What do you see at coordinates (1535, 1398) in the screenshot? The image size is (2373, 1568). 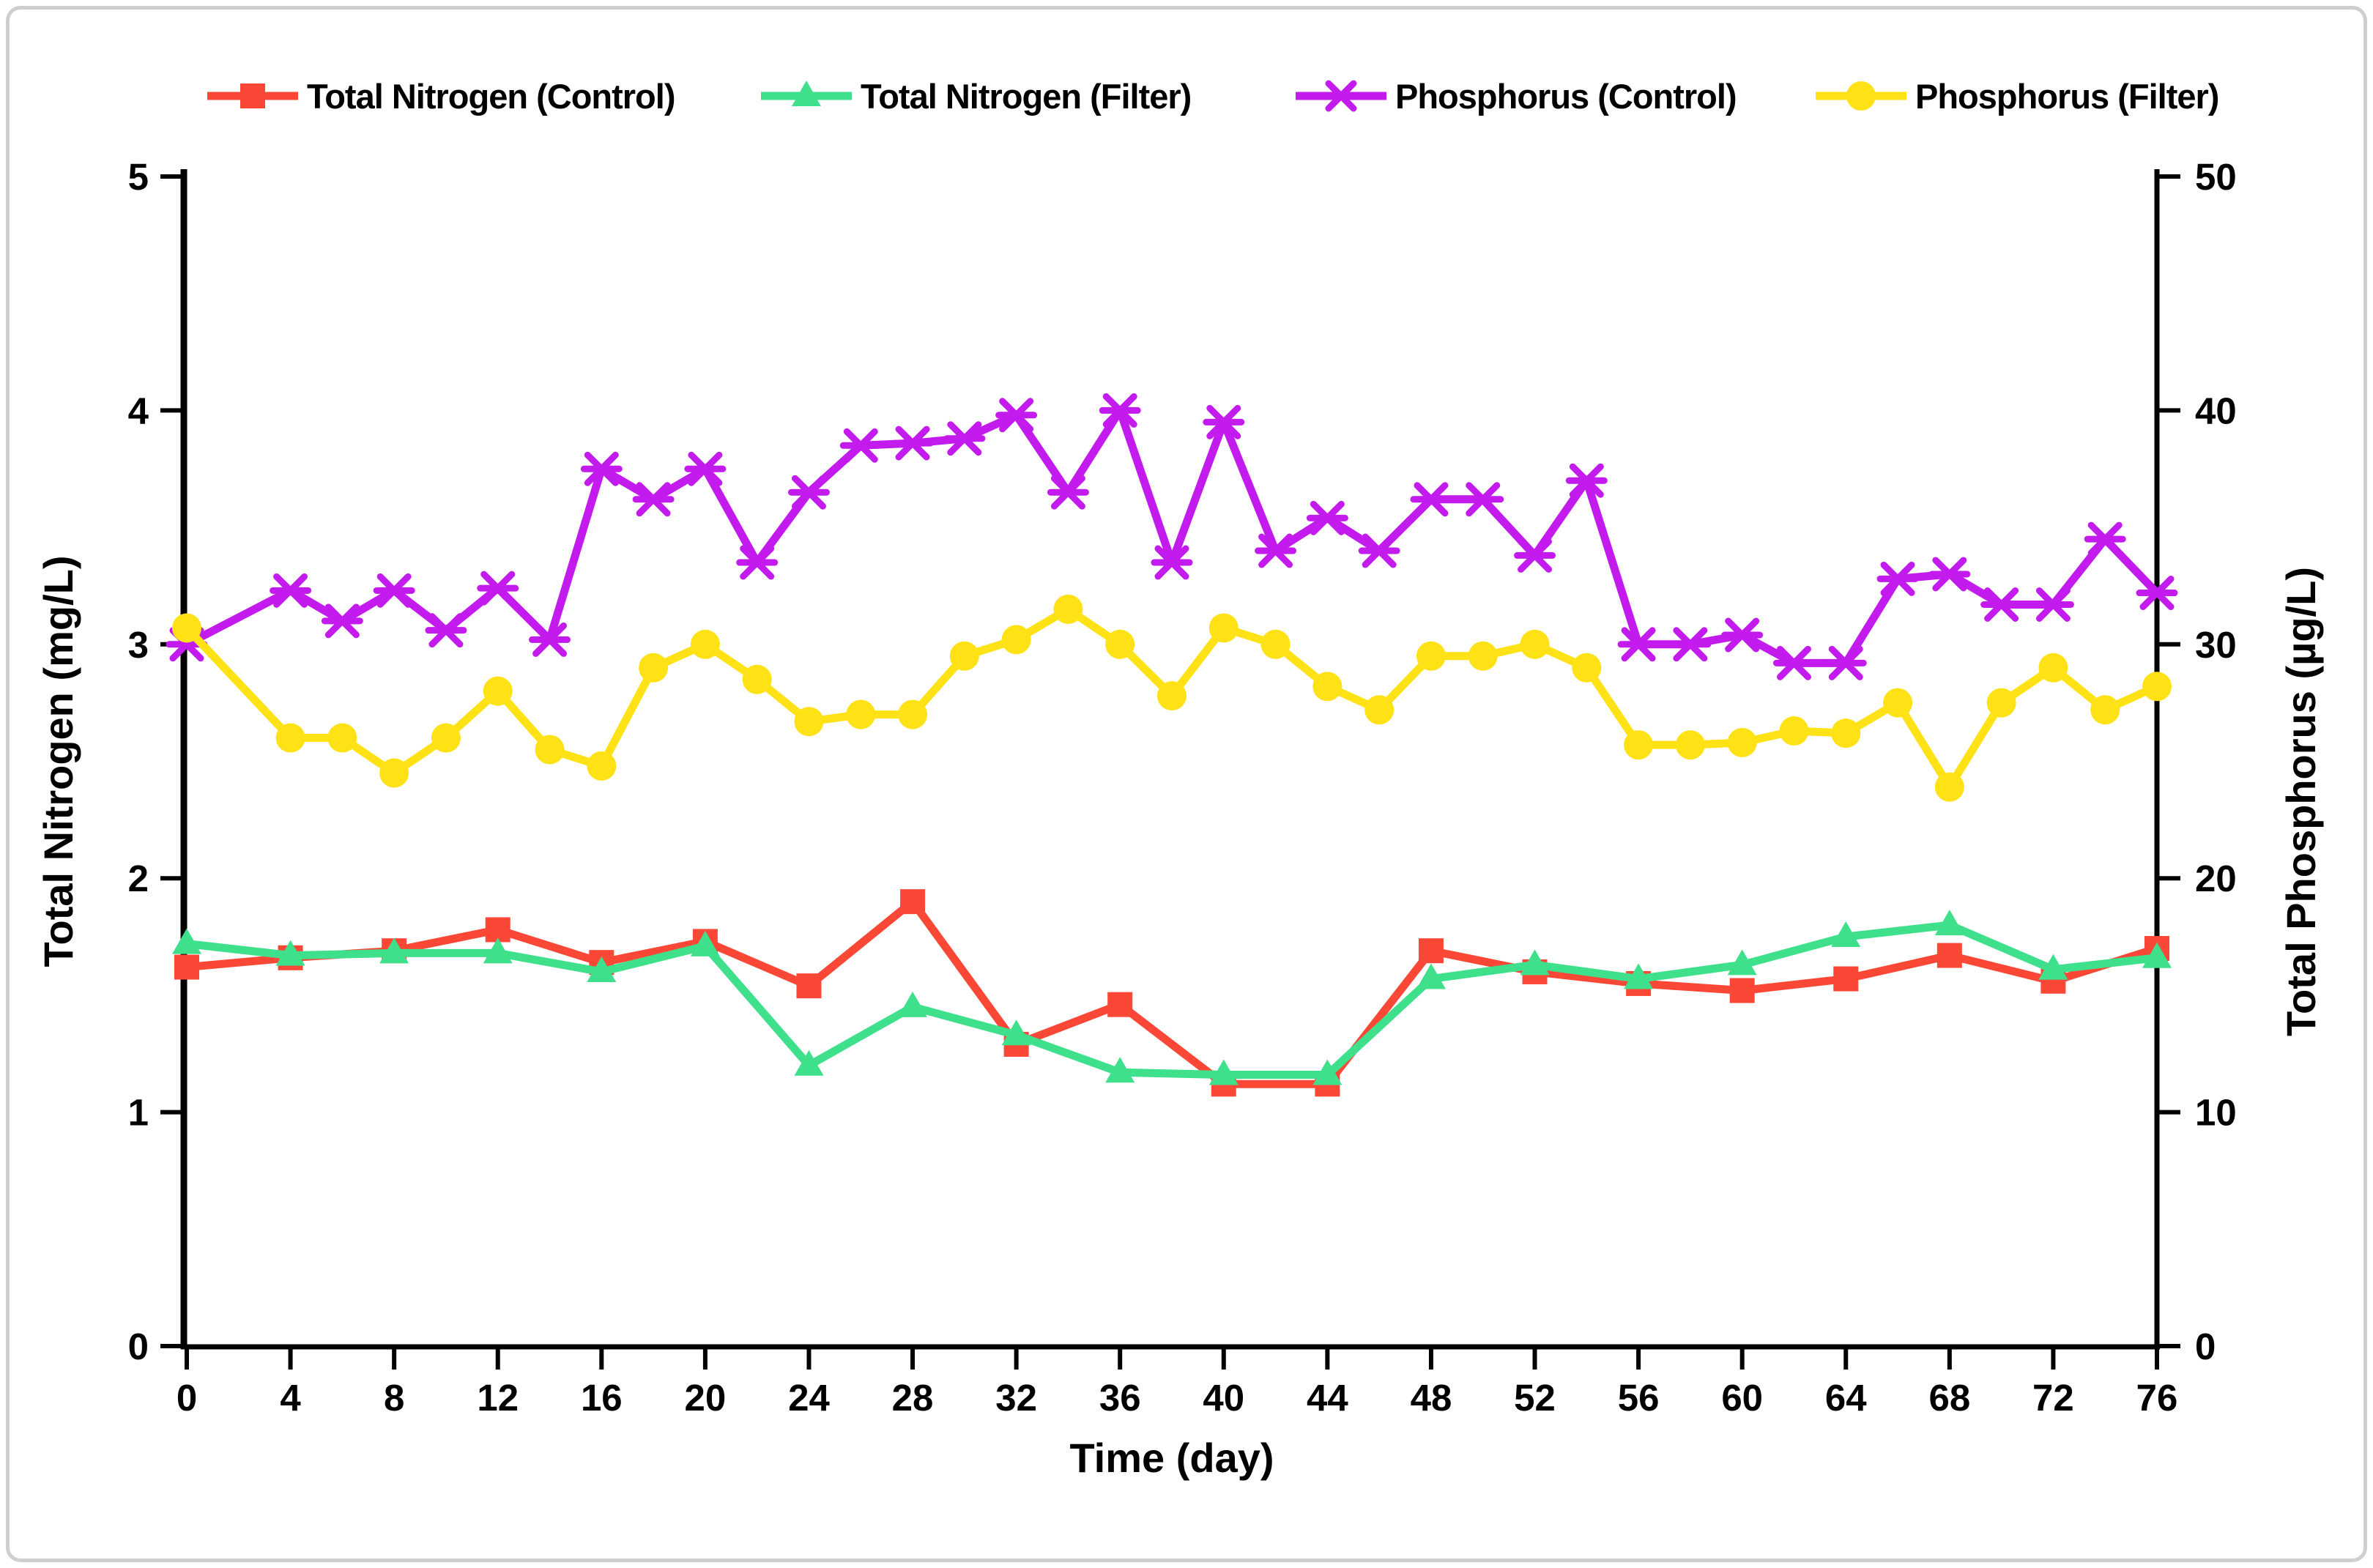 I see `x-tick-label: 52` at bounding box center [1535, 1398].